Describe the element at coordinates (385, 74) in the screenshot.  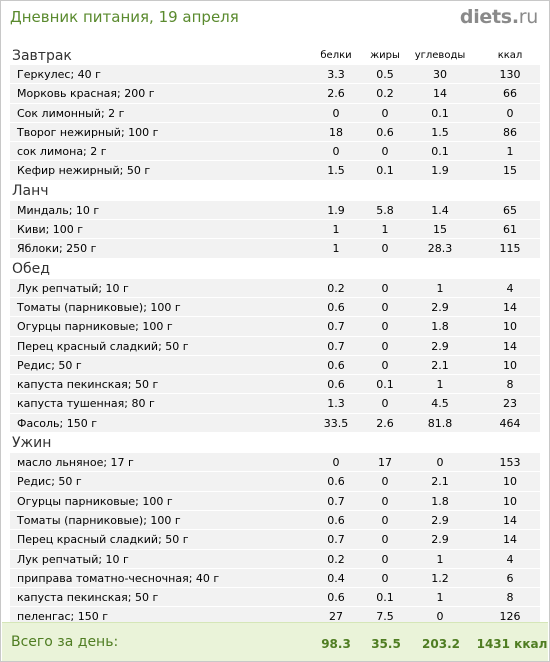
I see `food-fat: 0.5` at that location.